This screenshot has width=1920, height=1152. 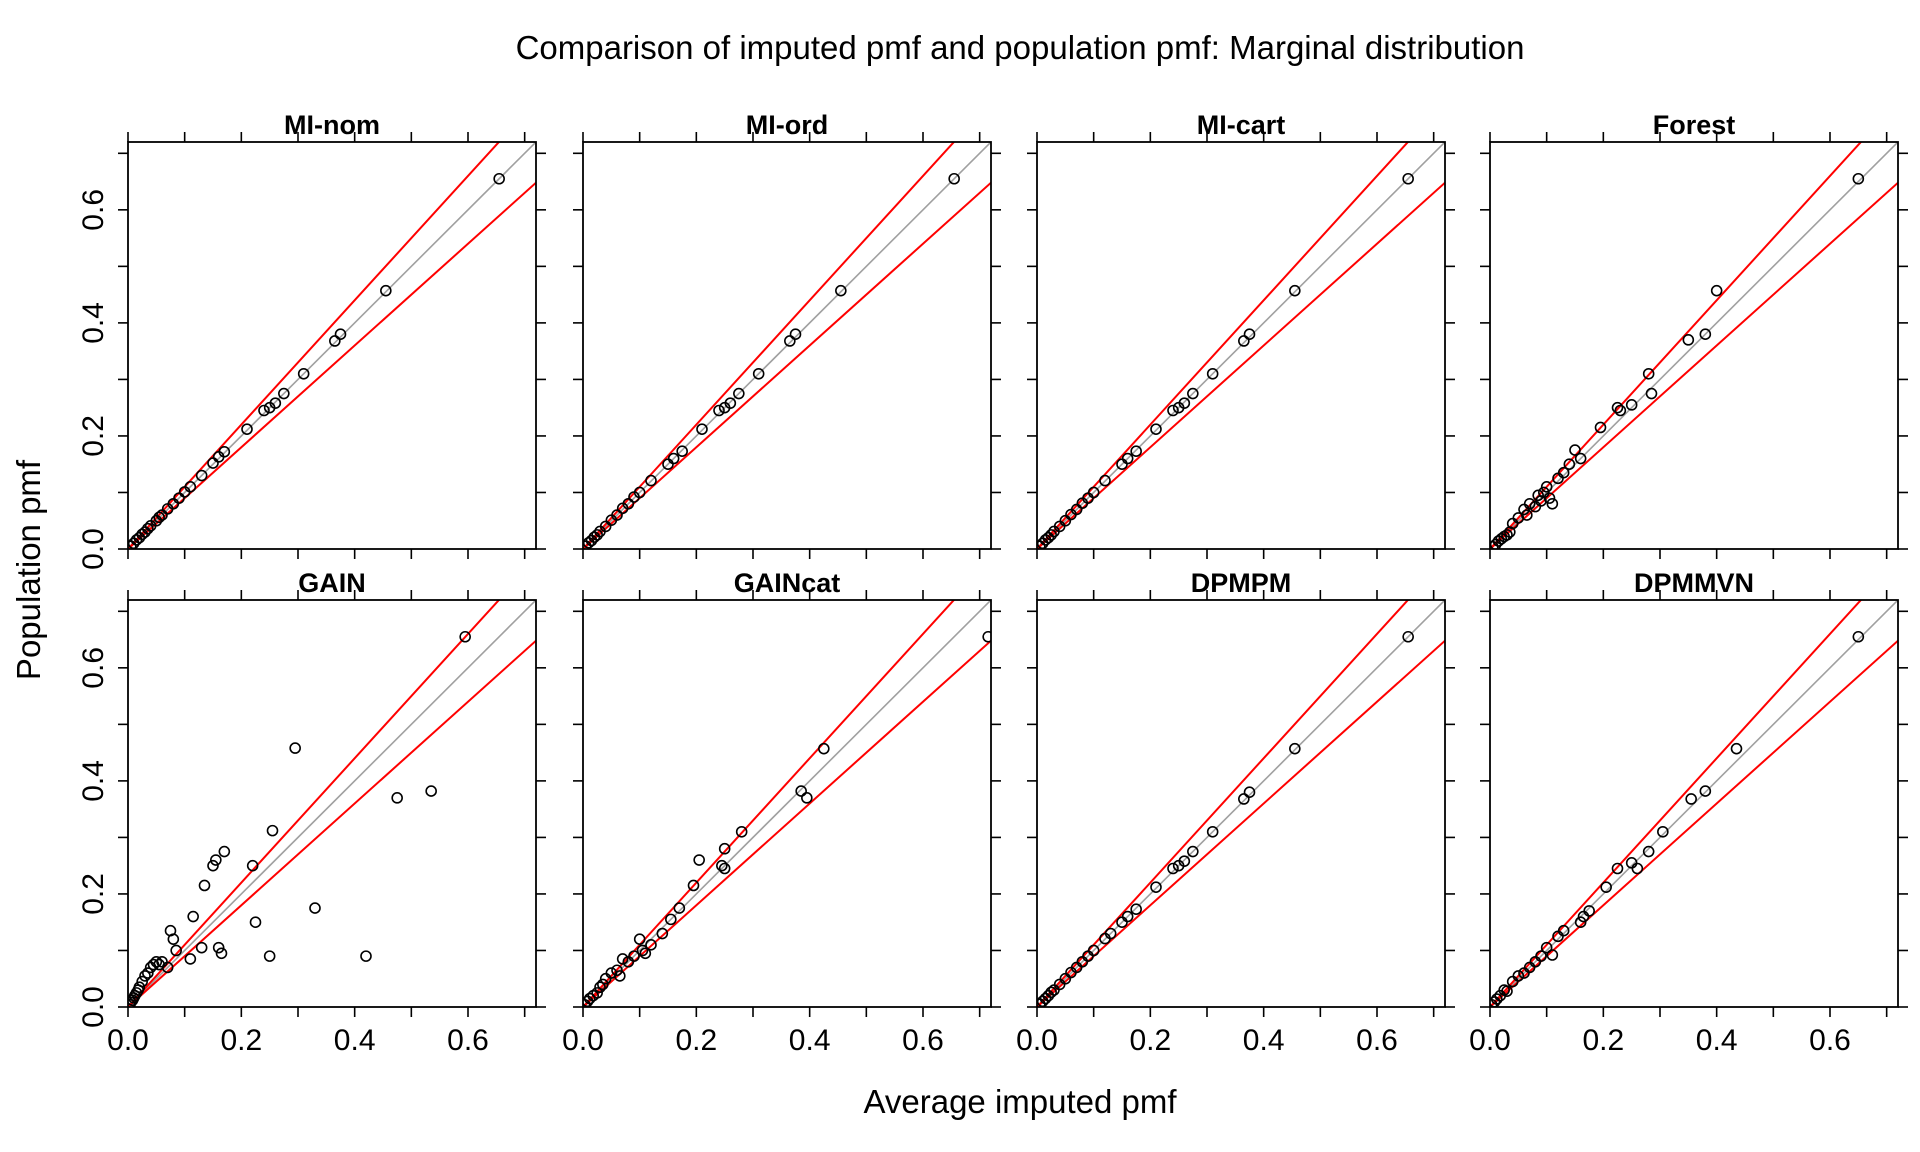 What do you see at coordinates (93, 894) in the screenshot?
I see `y-tick-label: 0.2` at bounding box center [93, 894].